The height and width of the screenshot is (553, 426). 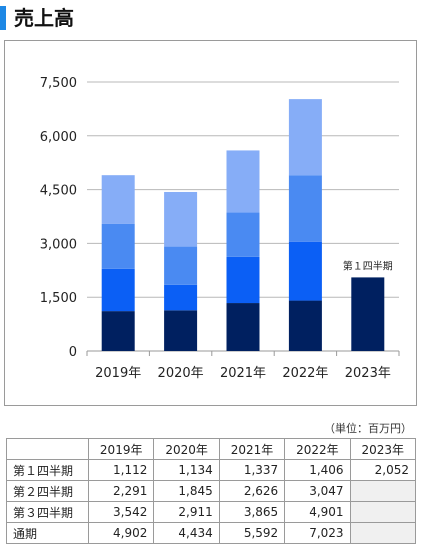 What do you see at coordinates (252, 533) in the screenshot?
I see `table-cell: 5,592` at bounding box center [252, 533].